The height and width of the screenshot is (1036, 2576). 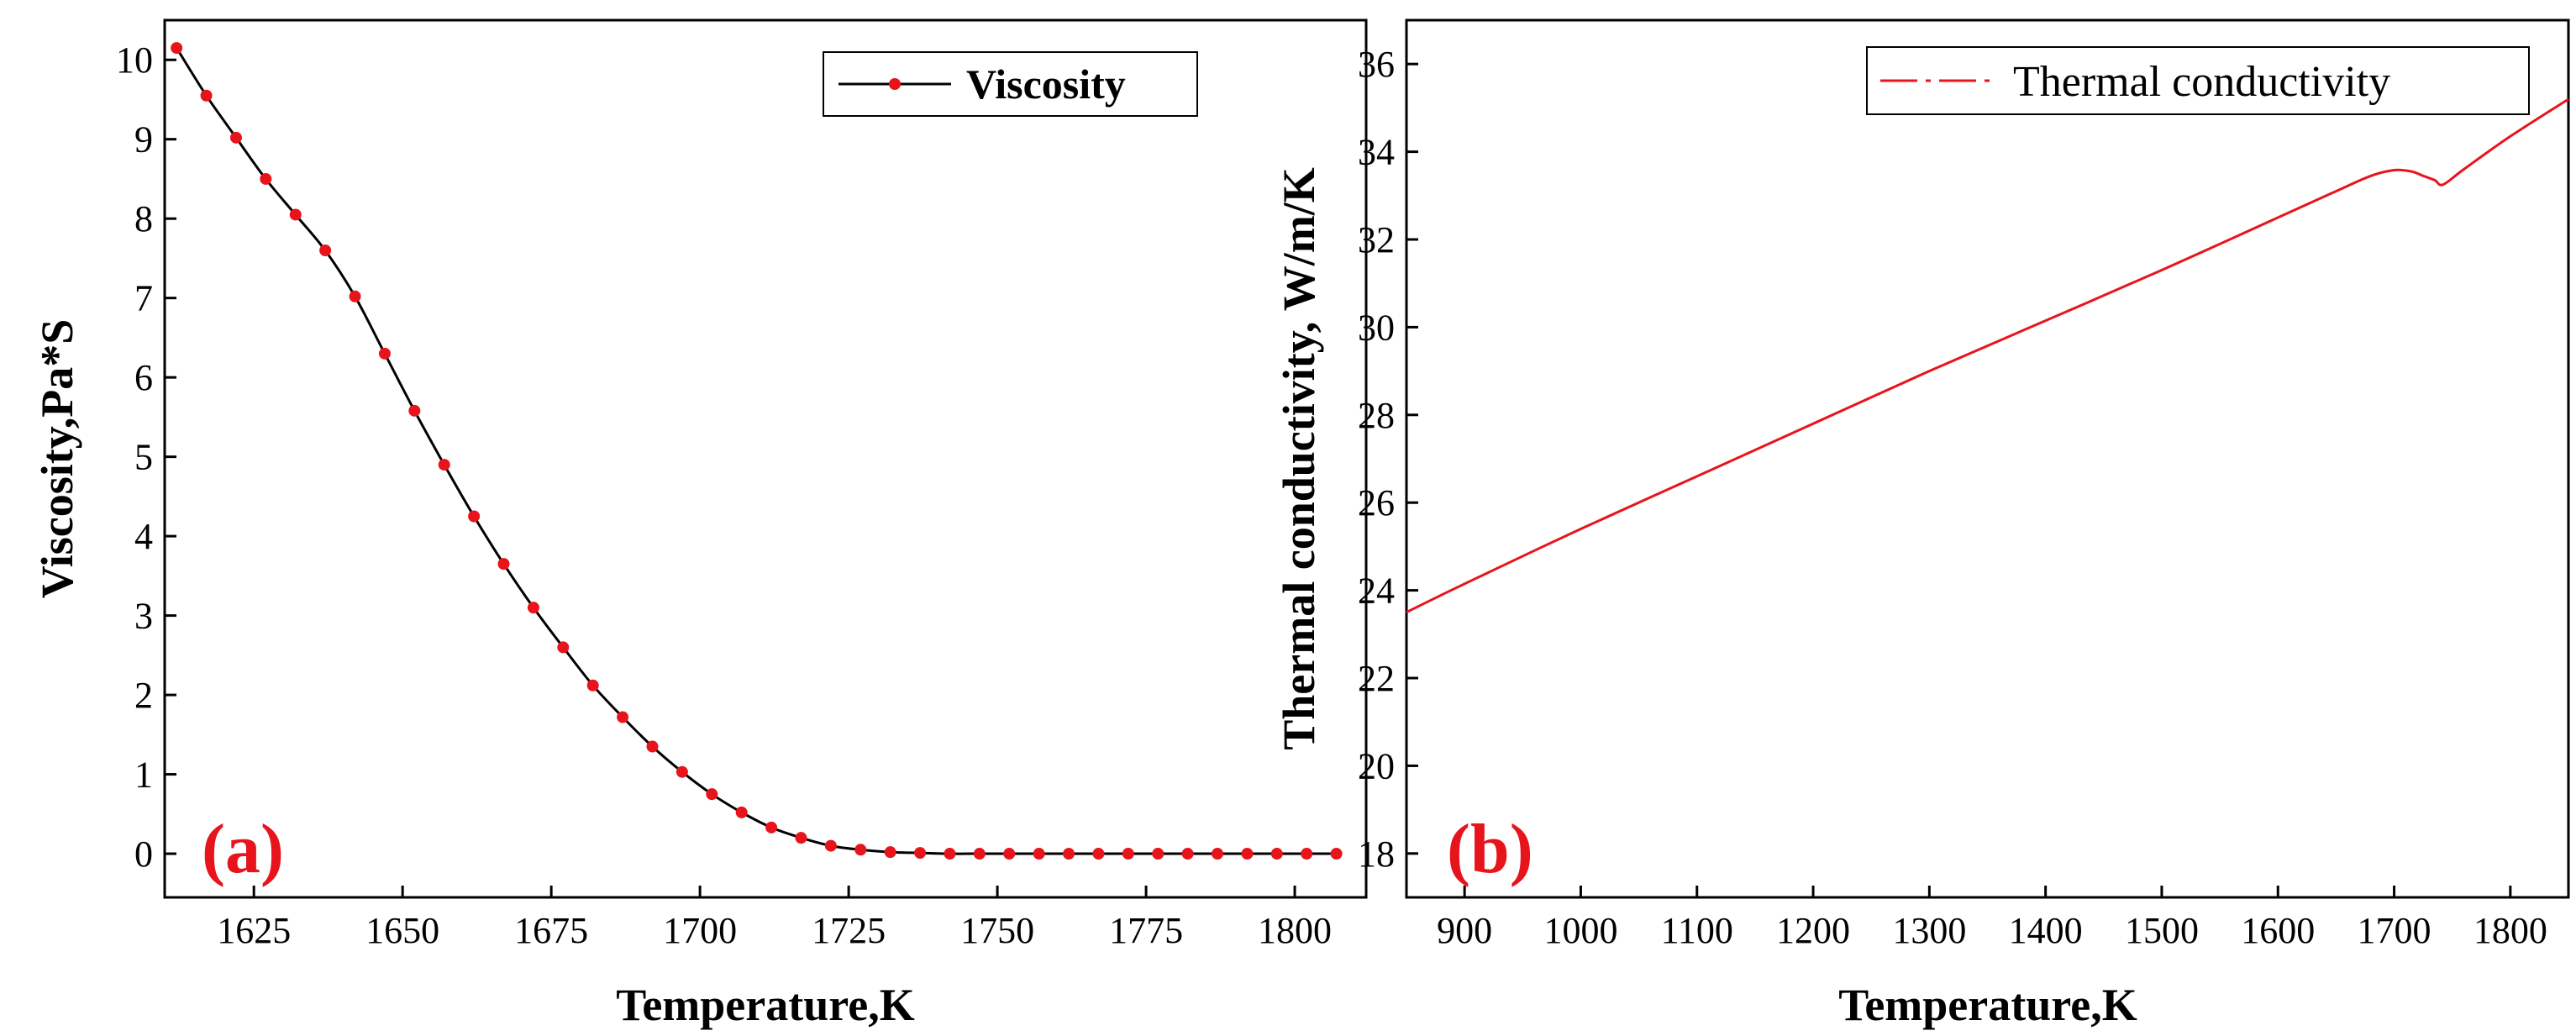 I want to click on viscosity-x-axis-label: Temperature,K, so click(x=765, y=1005).